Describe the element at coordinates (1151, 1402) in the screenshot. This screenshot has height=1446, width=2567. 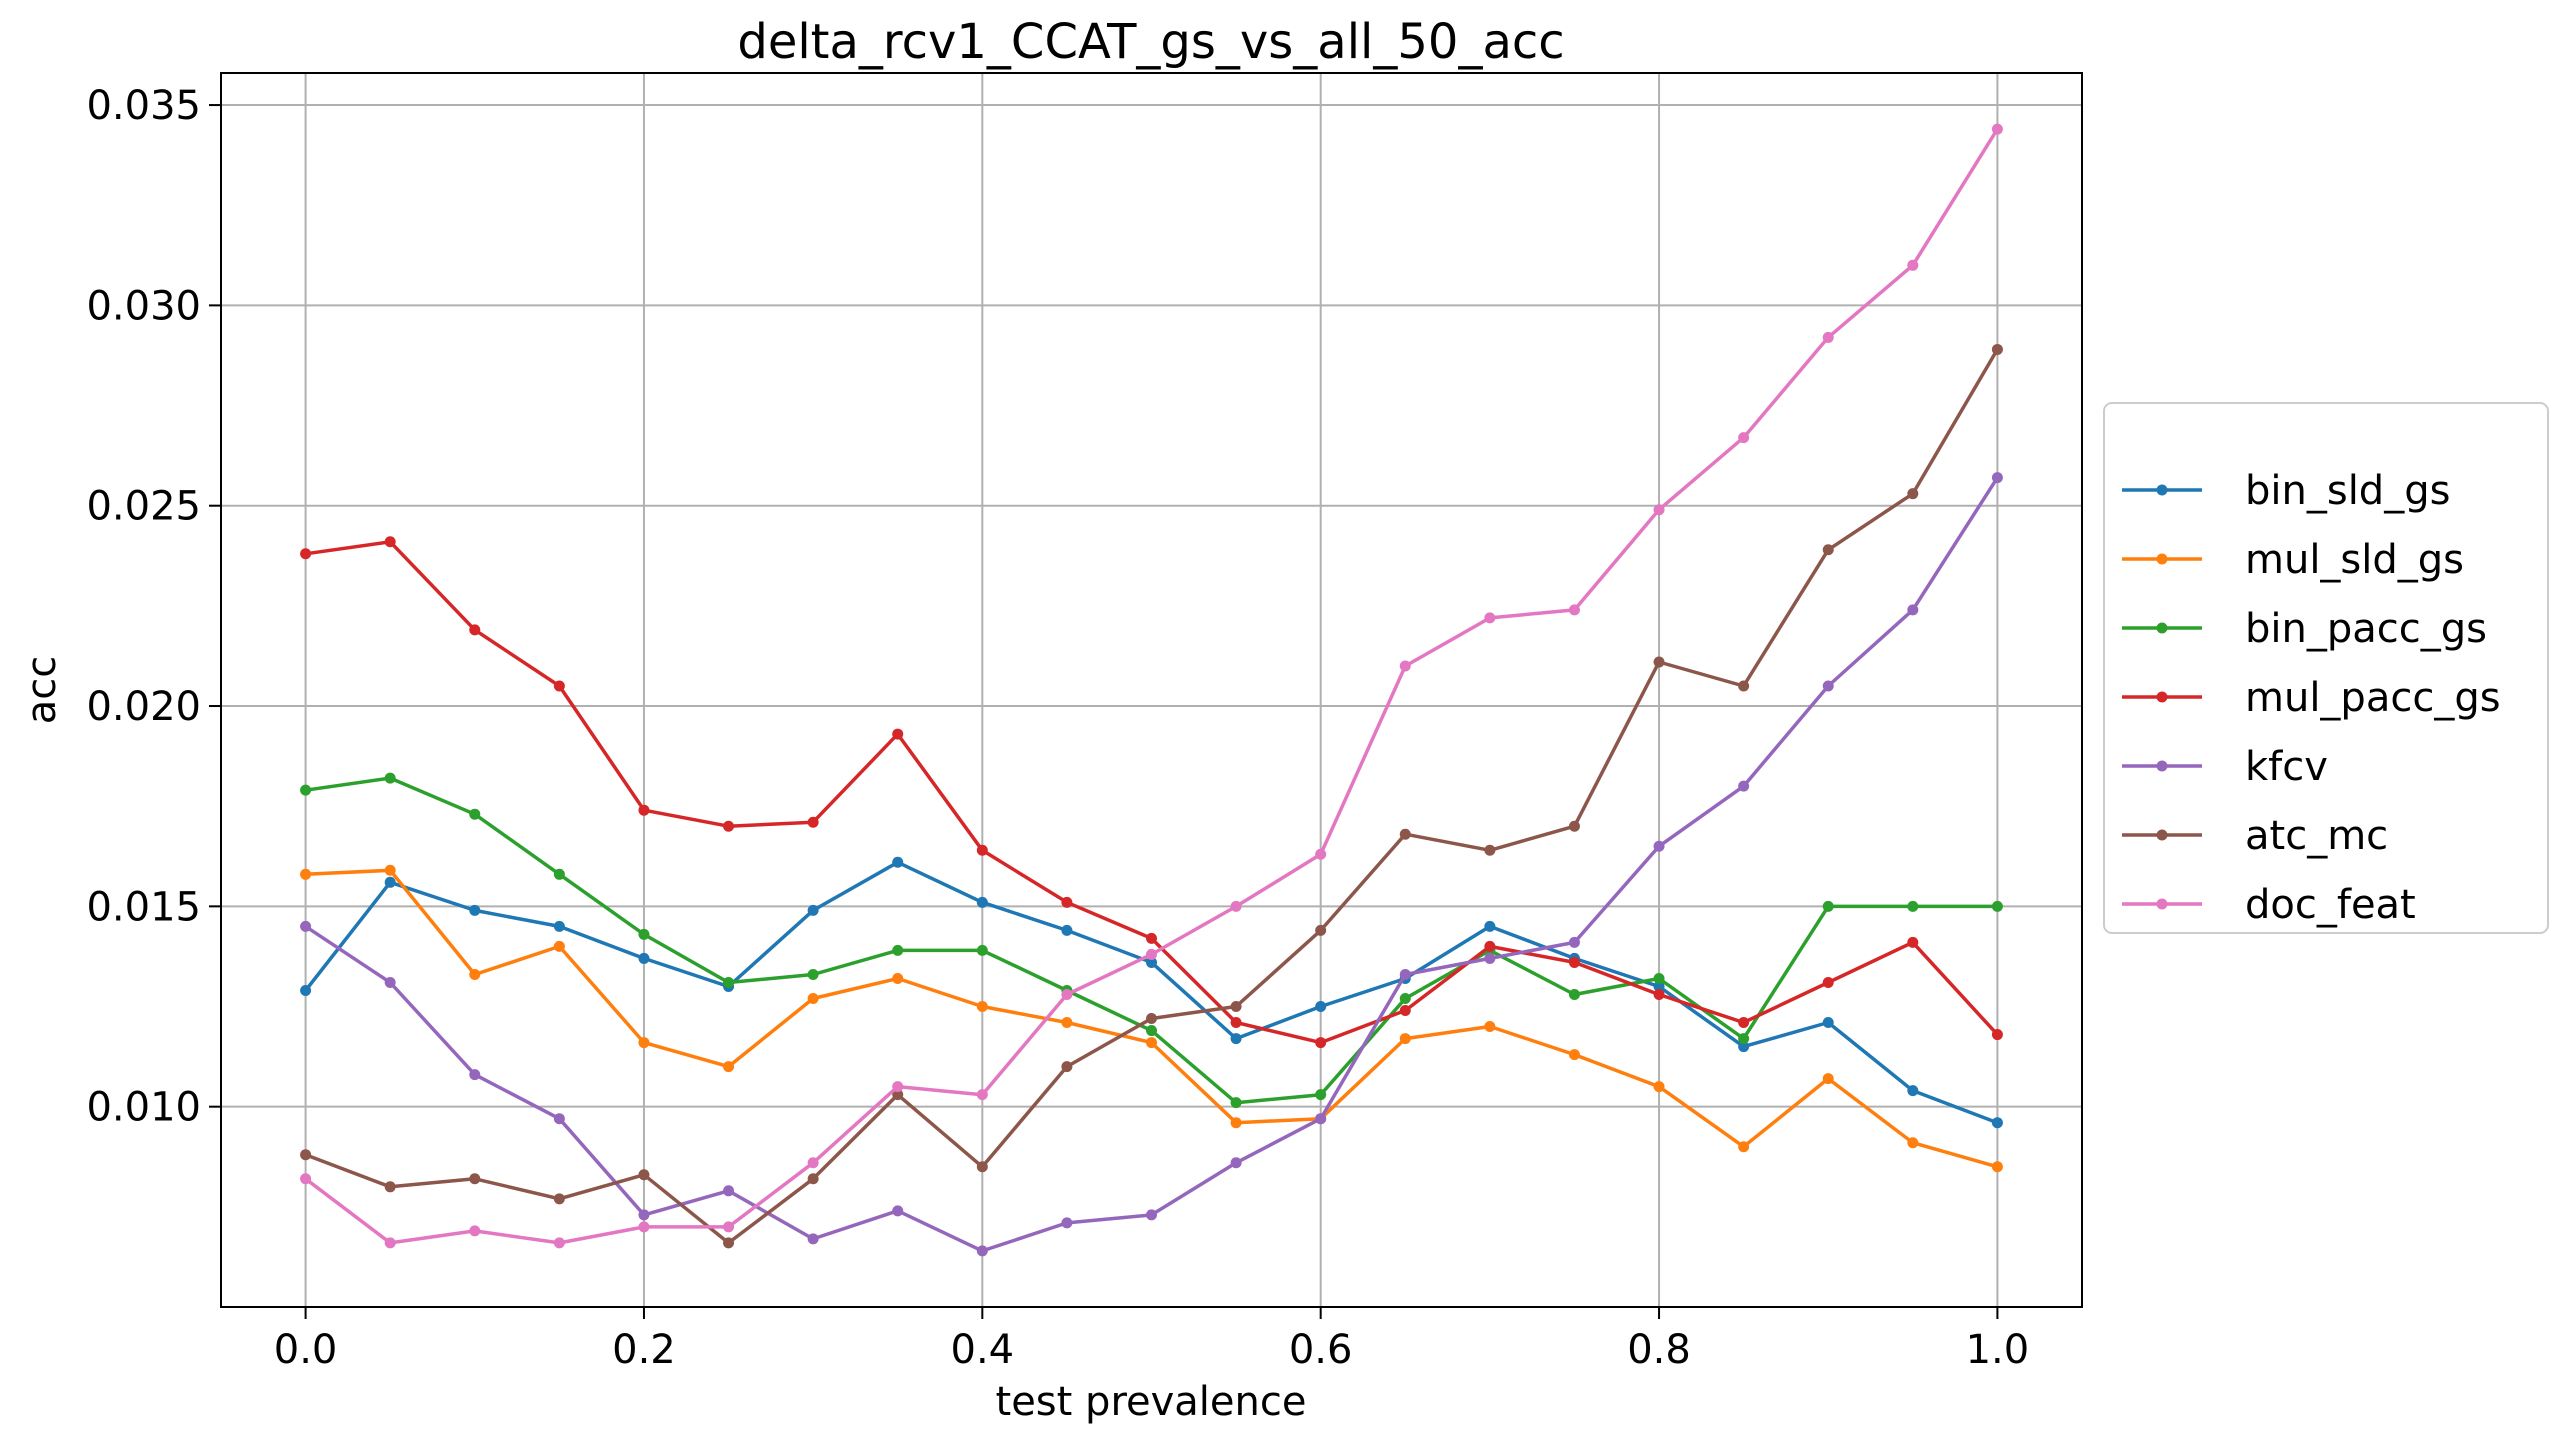
I see `x-axis-label: test prevalence` at that location.